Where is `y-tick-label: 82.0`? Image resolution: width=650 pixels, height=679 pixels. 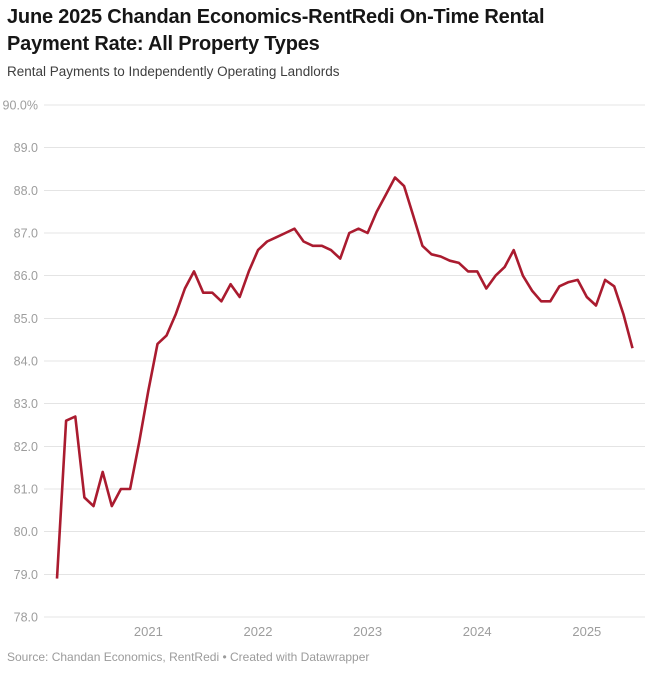 y-tick-label: 82.0 is located at coordinates (26, 447).